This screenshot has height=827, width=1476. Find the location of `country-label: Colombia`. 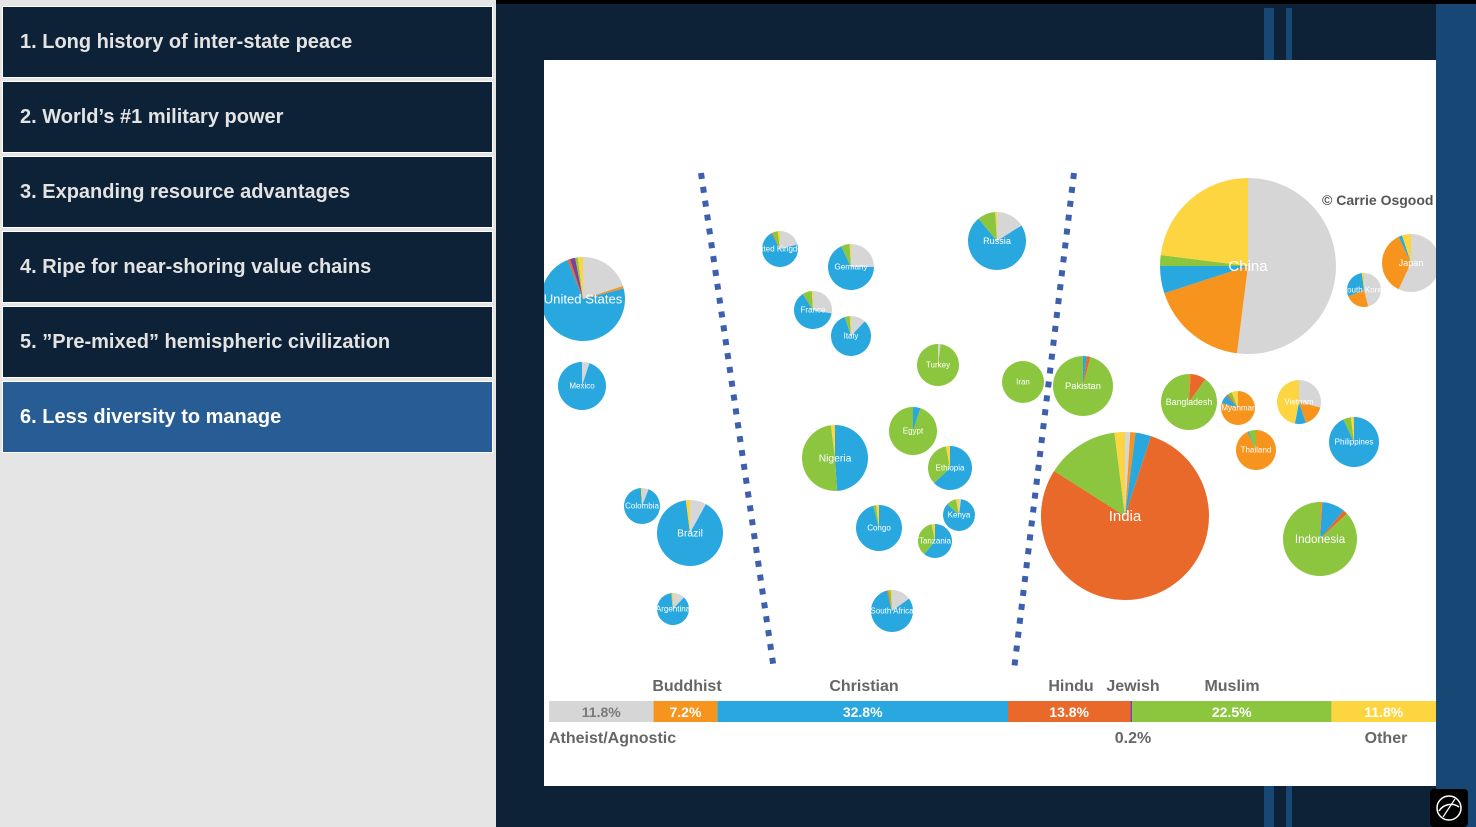

country-label: Colombia is located at coordinates (642, 506).